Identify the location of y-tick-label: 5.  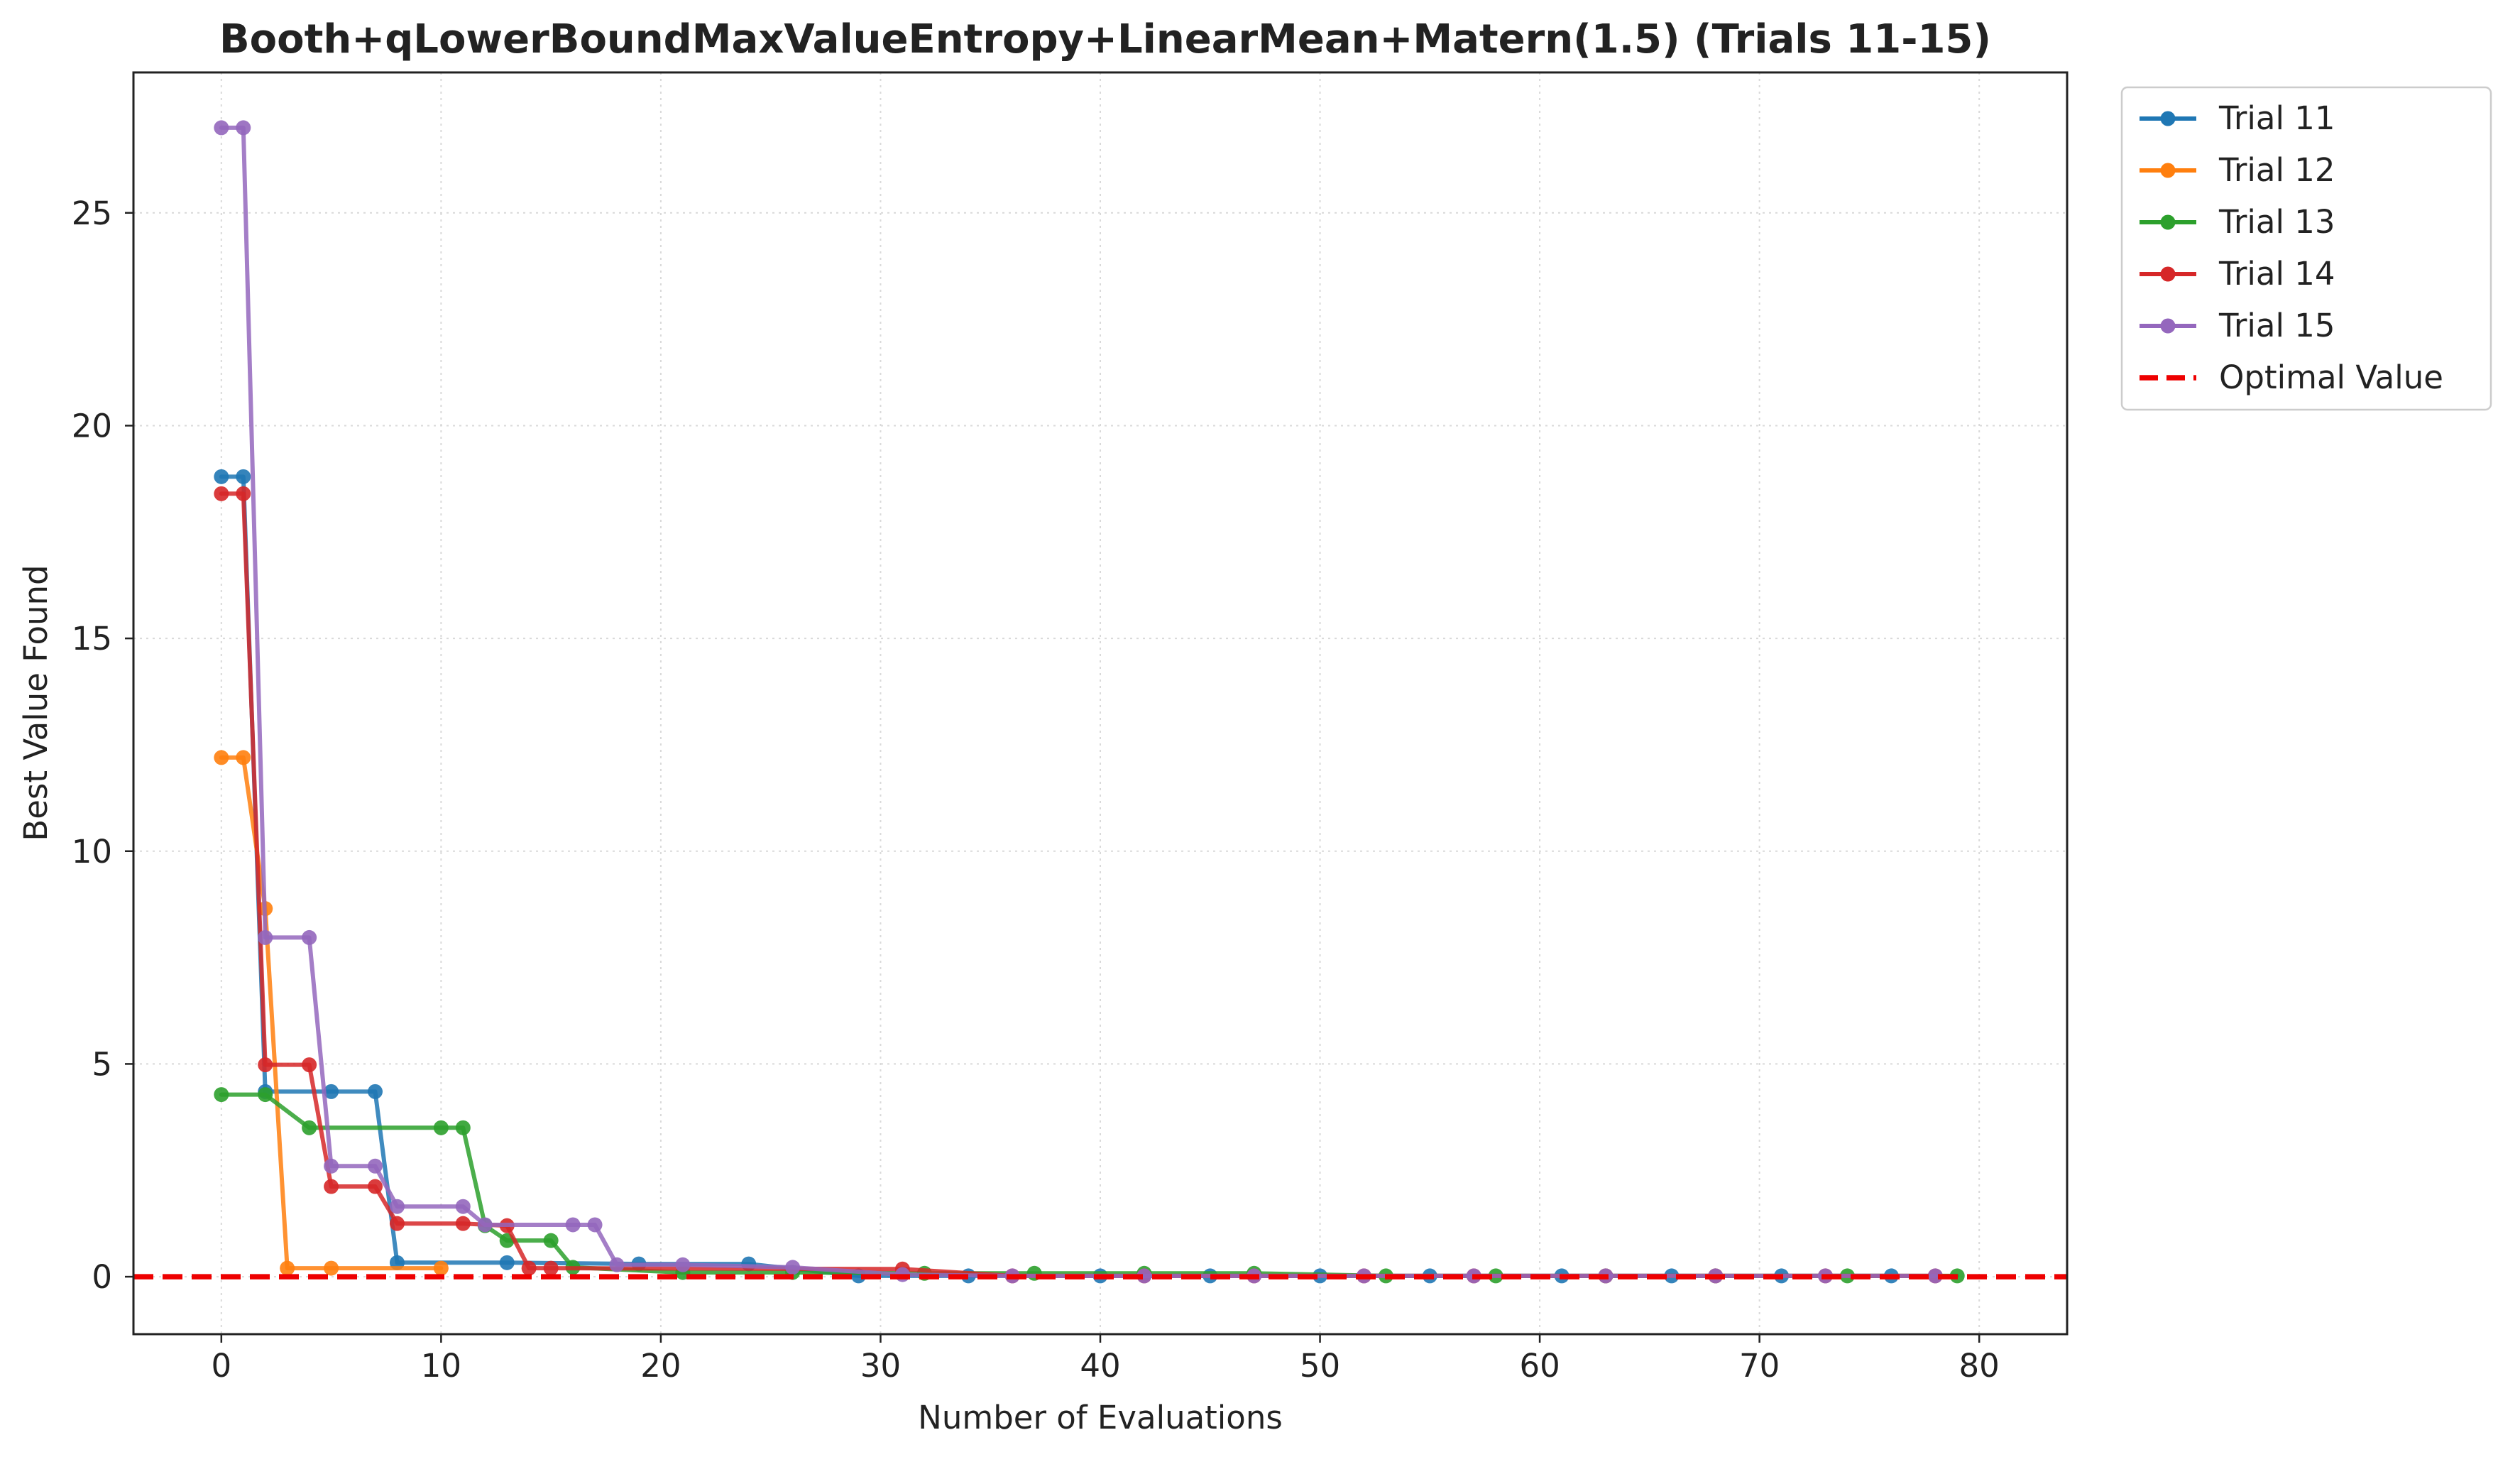
(102, 1064).